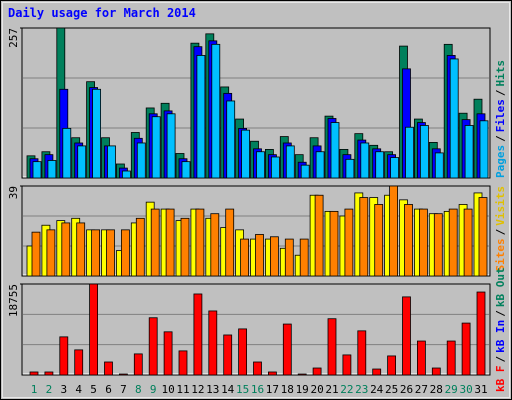 This screenshot has width=512, height=400. What do you see at coordinates (182, 389) in the screenshot?
I see `x-tick-label: 11` at bounding box center [182, 389].